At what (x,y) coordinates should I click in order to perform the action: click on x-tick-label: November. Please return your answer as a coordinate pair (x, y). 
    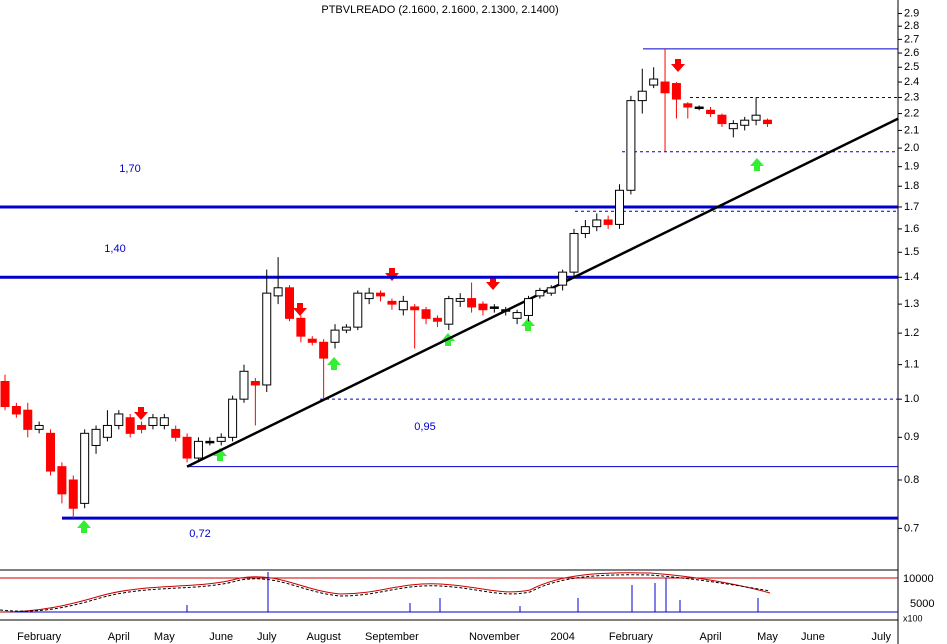
    Looking at the image, I should click on (494, 637).